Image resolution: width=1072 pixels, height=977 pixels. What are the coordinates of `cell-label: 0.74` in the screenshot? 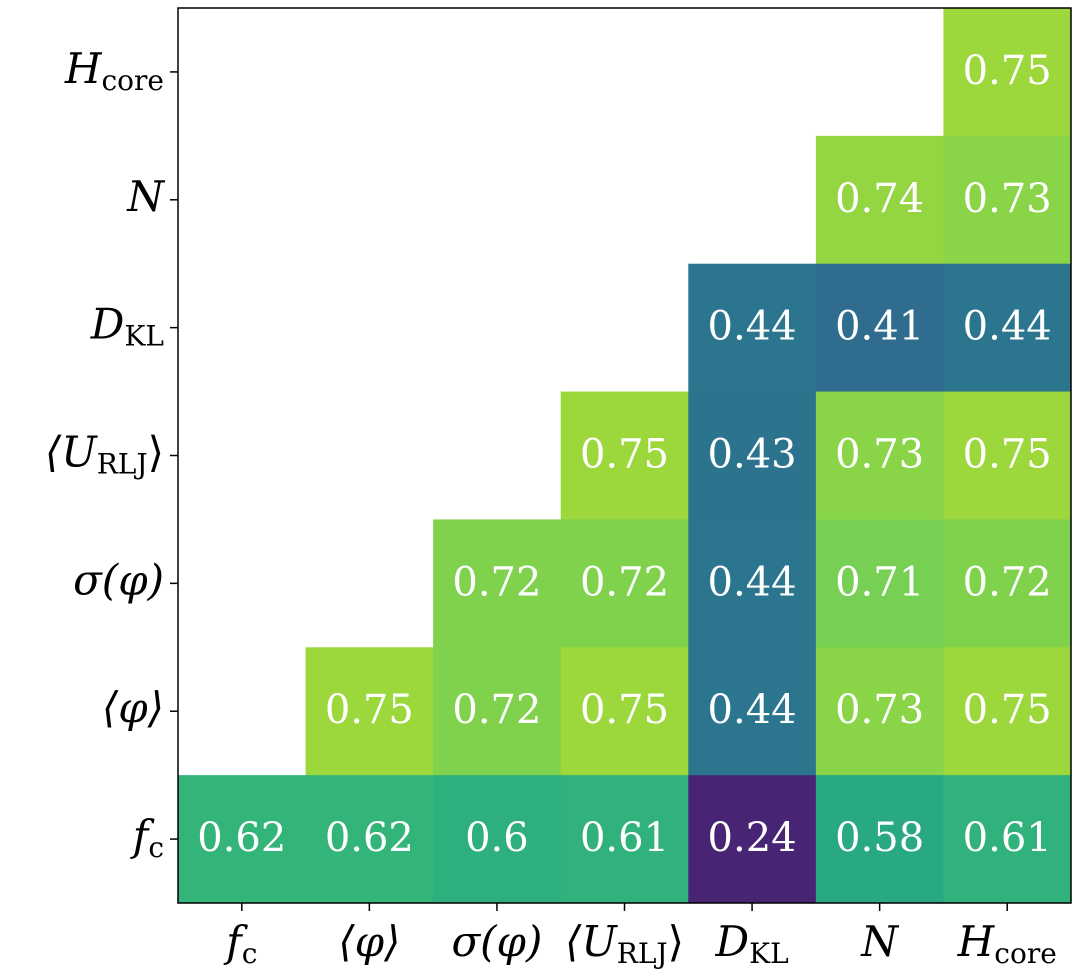 It's located at (879, 199).